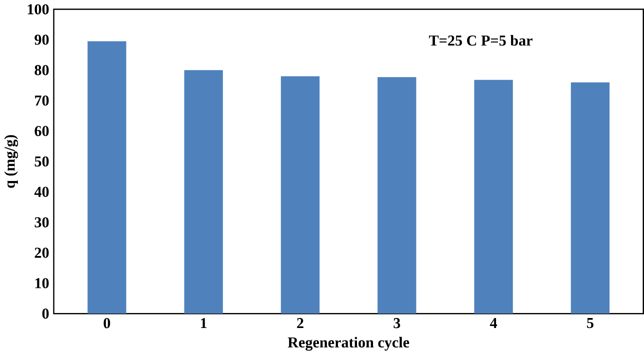 This screenshot has width=644, height=355. What do you see at coordinates (41, 192) in the screenshot?
I see `y-tick-label: 40` at bounding box center [41, 192].